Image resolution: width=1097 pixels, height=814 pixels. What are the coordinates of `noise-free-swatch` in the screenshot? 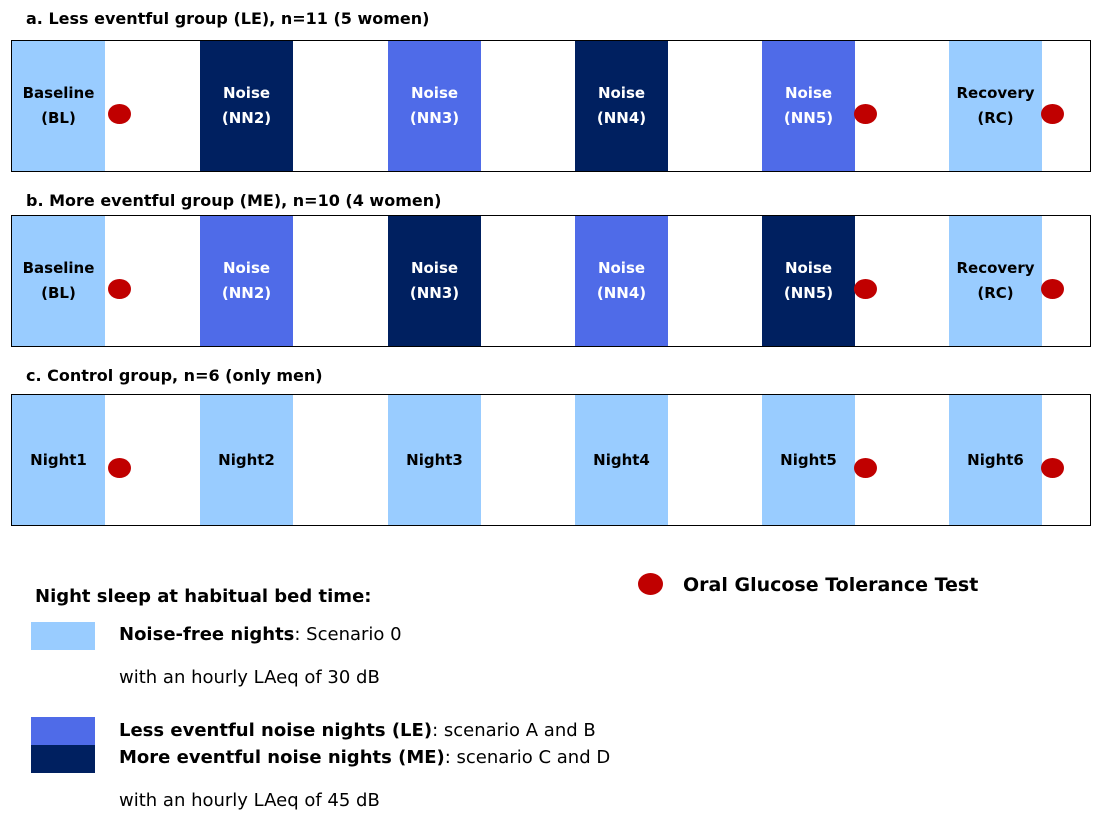 It's located at (63, 636).